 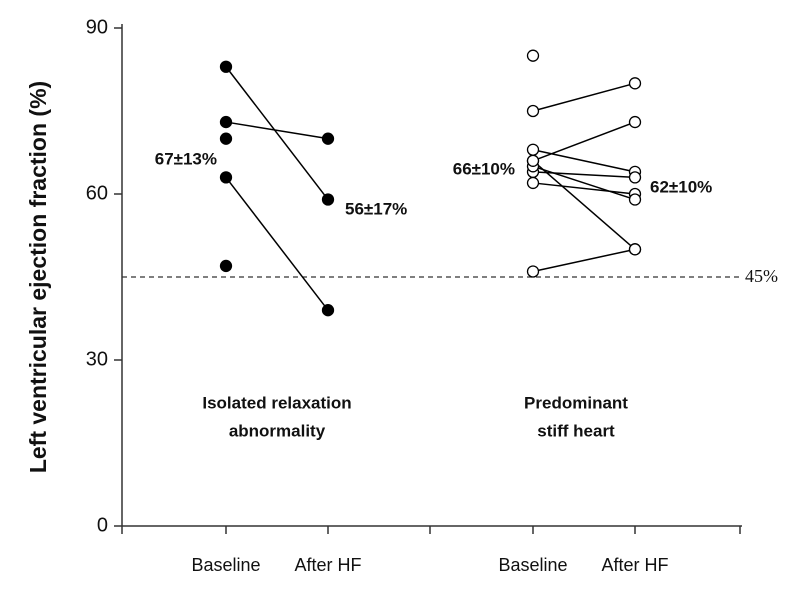 What do you see at coordinates (277, 430) in the screenshot?
I see `group-label: abnormality` at bounding box center [277, 430].